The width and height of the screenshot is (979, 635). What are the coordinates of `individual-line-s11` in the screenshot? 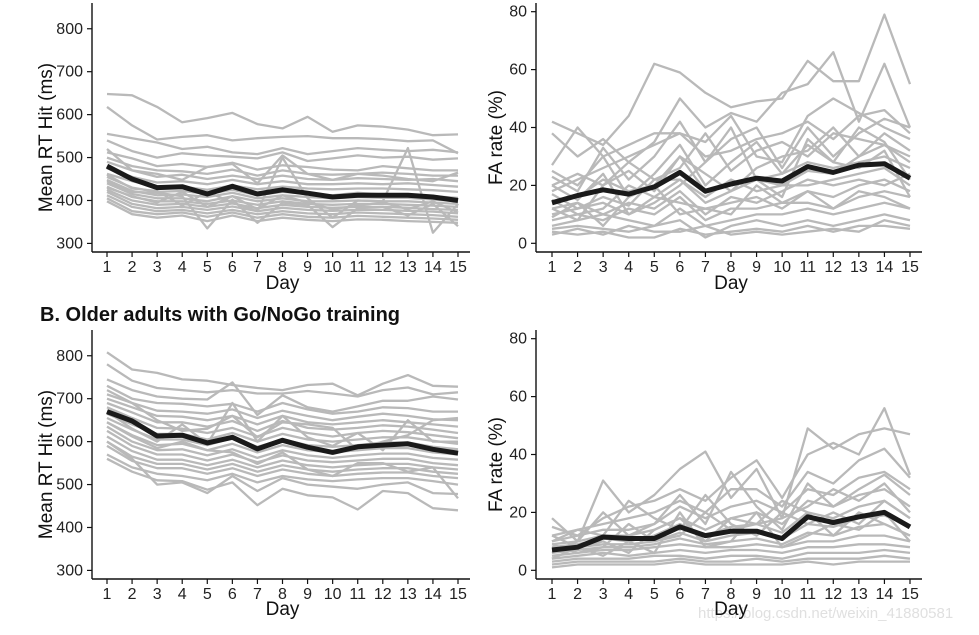 It's located at (731, 555).